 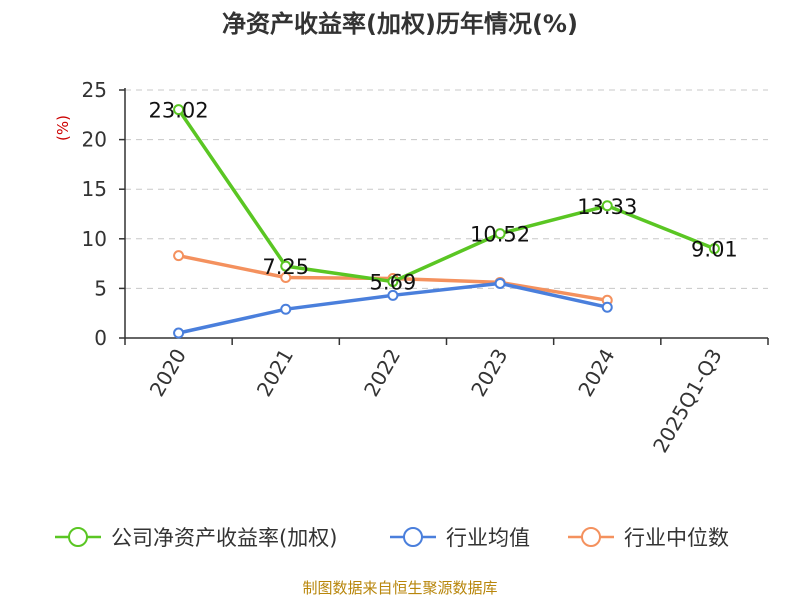 I want to click on legend-item: 行业中位数, so click(x=648, y=538).